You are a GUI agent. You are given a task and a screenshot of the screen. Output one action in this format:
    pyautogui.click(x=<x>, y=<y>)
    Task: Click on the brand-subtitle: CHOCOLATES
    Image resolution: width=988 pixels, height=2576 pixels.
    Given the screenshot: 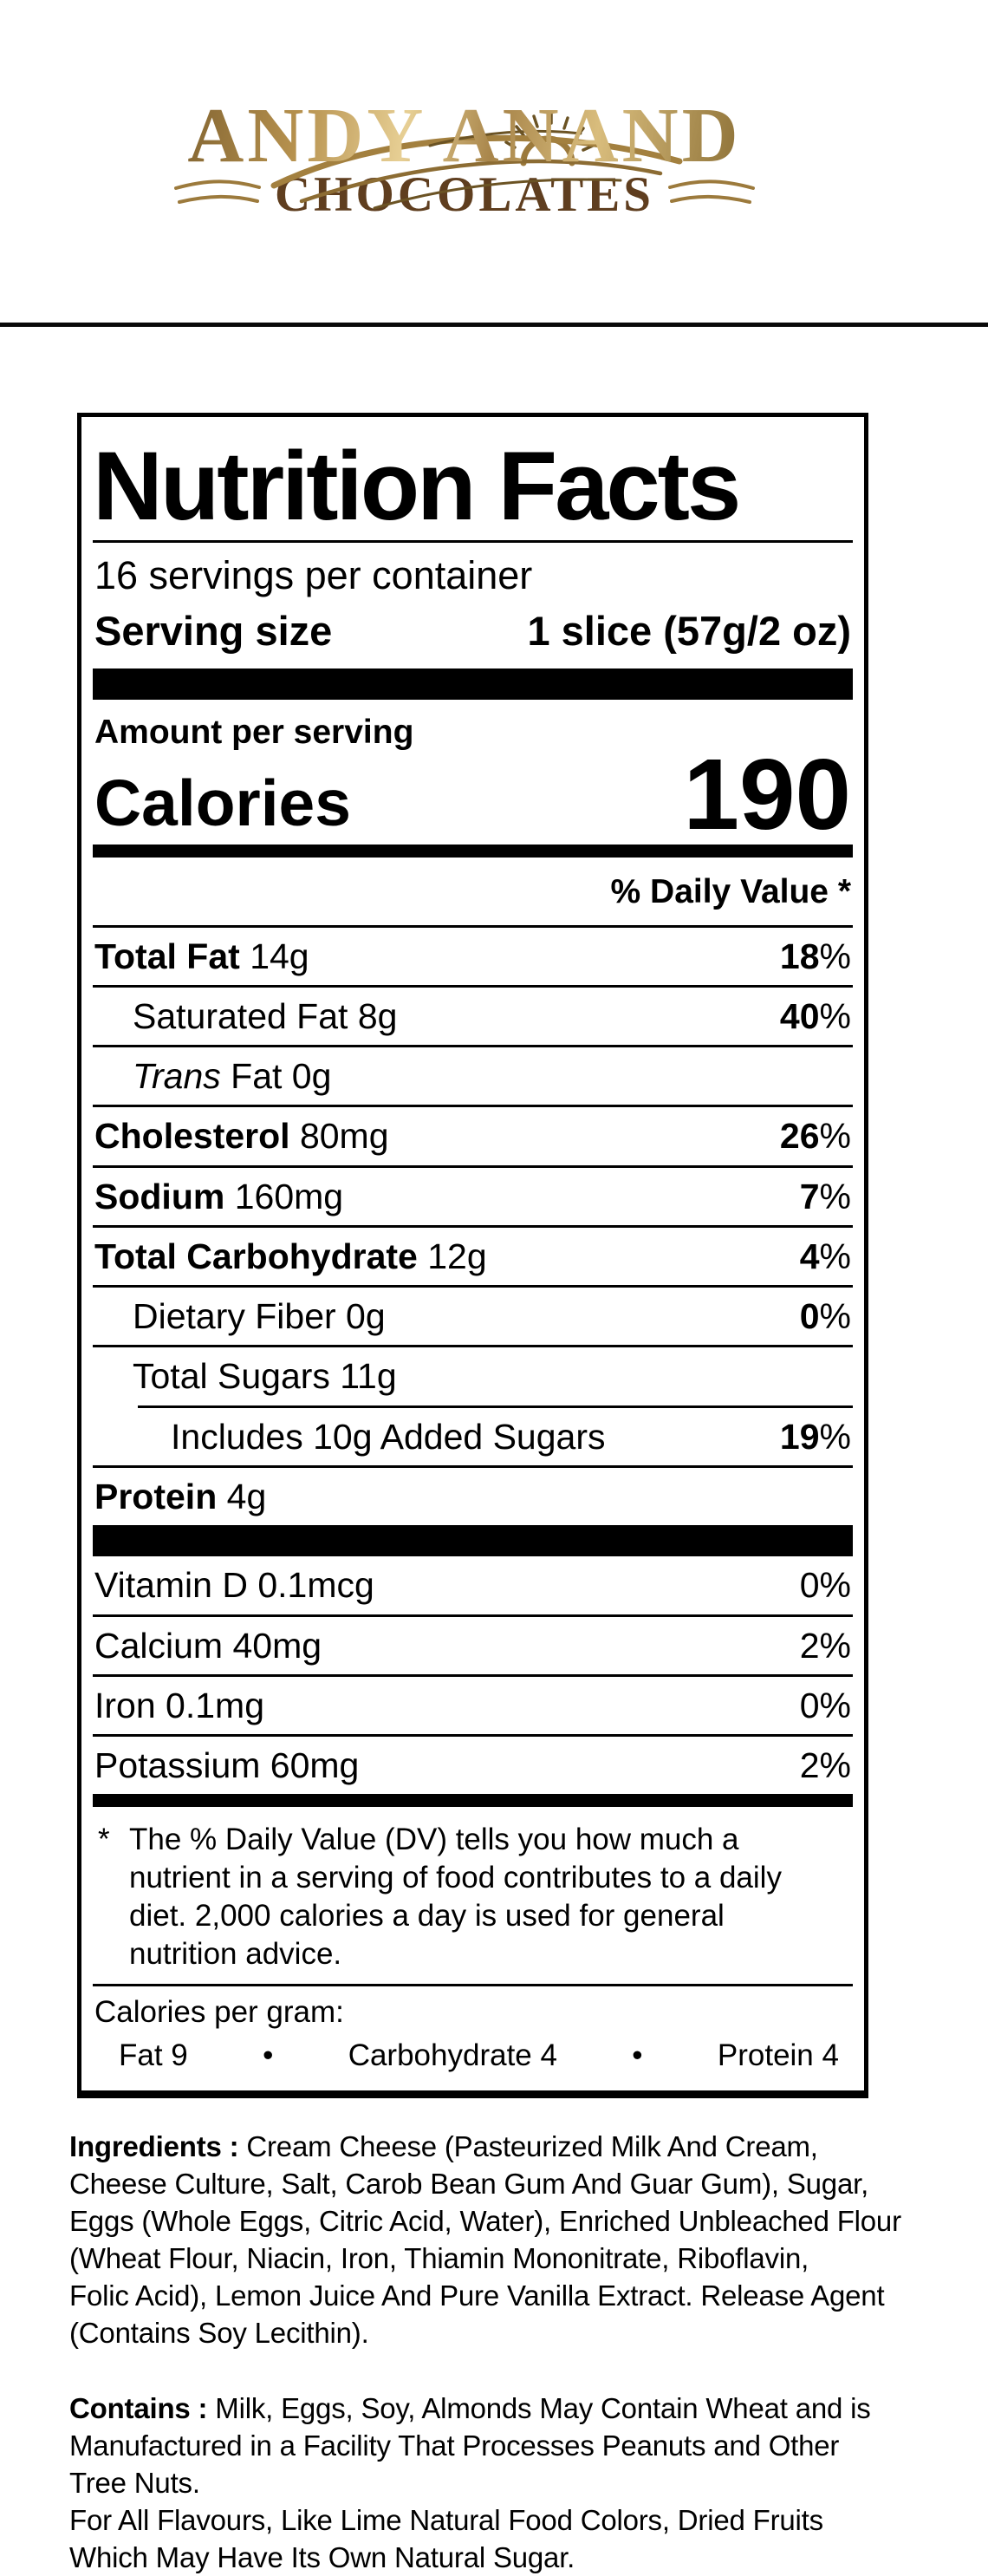 What is the action you would take?
    pyautogui.click(x=464, y=195)
    